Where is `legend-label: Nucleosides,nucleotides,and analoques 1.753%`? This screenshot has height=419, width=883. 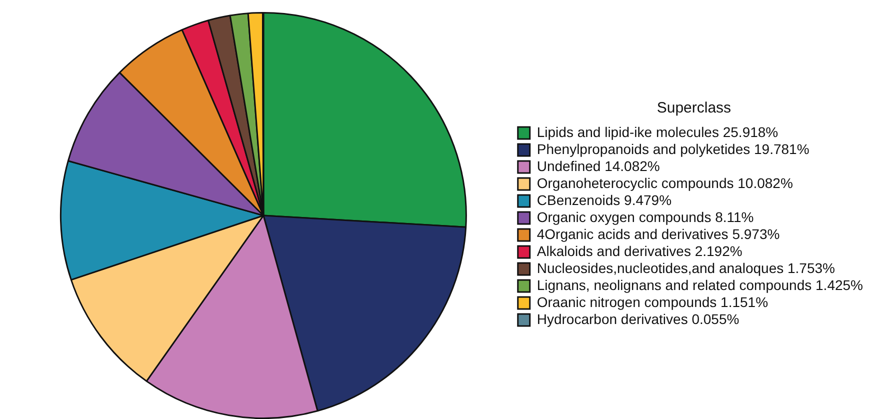
legend-label: Nucleosides,nucleotides,and analoques 1.753% is located at coordinates (685, 268).